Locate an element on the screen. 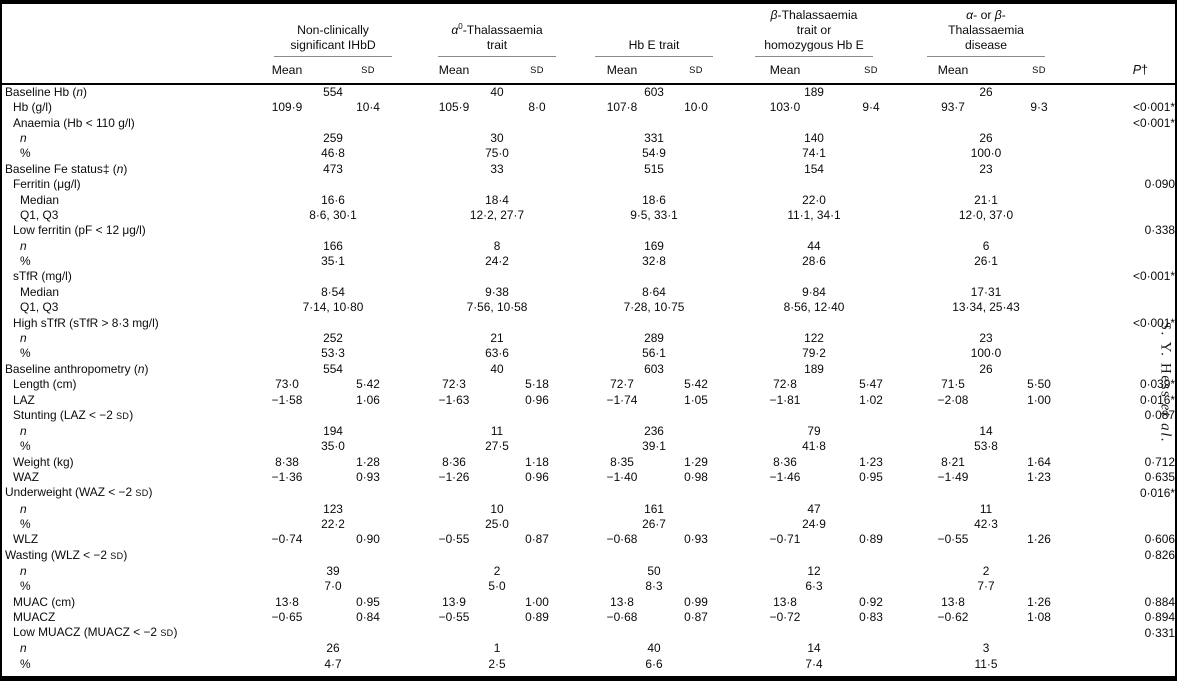  count-cell: 140 is located at coordinates (814, 137).